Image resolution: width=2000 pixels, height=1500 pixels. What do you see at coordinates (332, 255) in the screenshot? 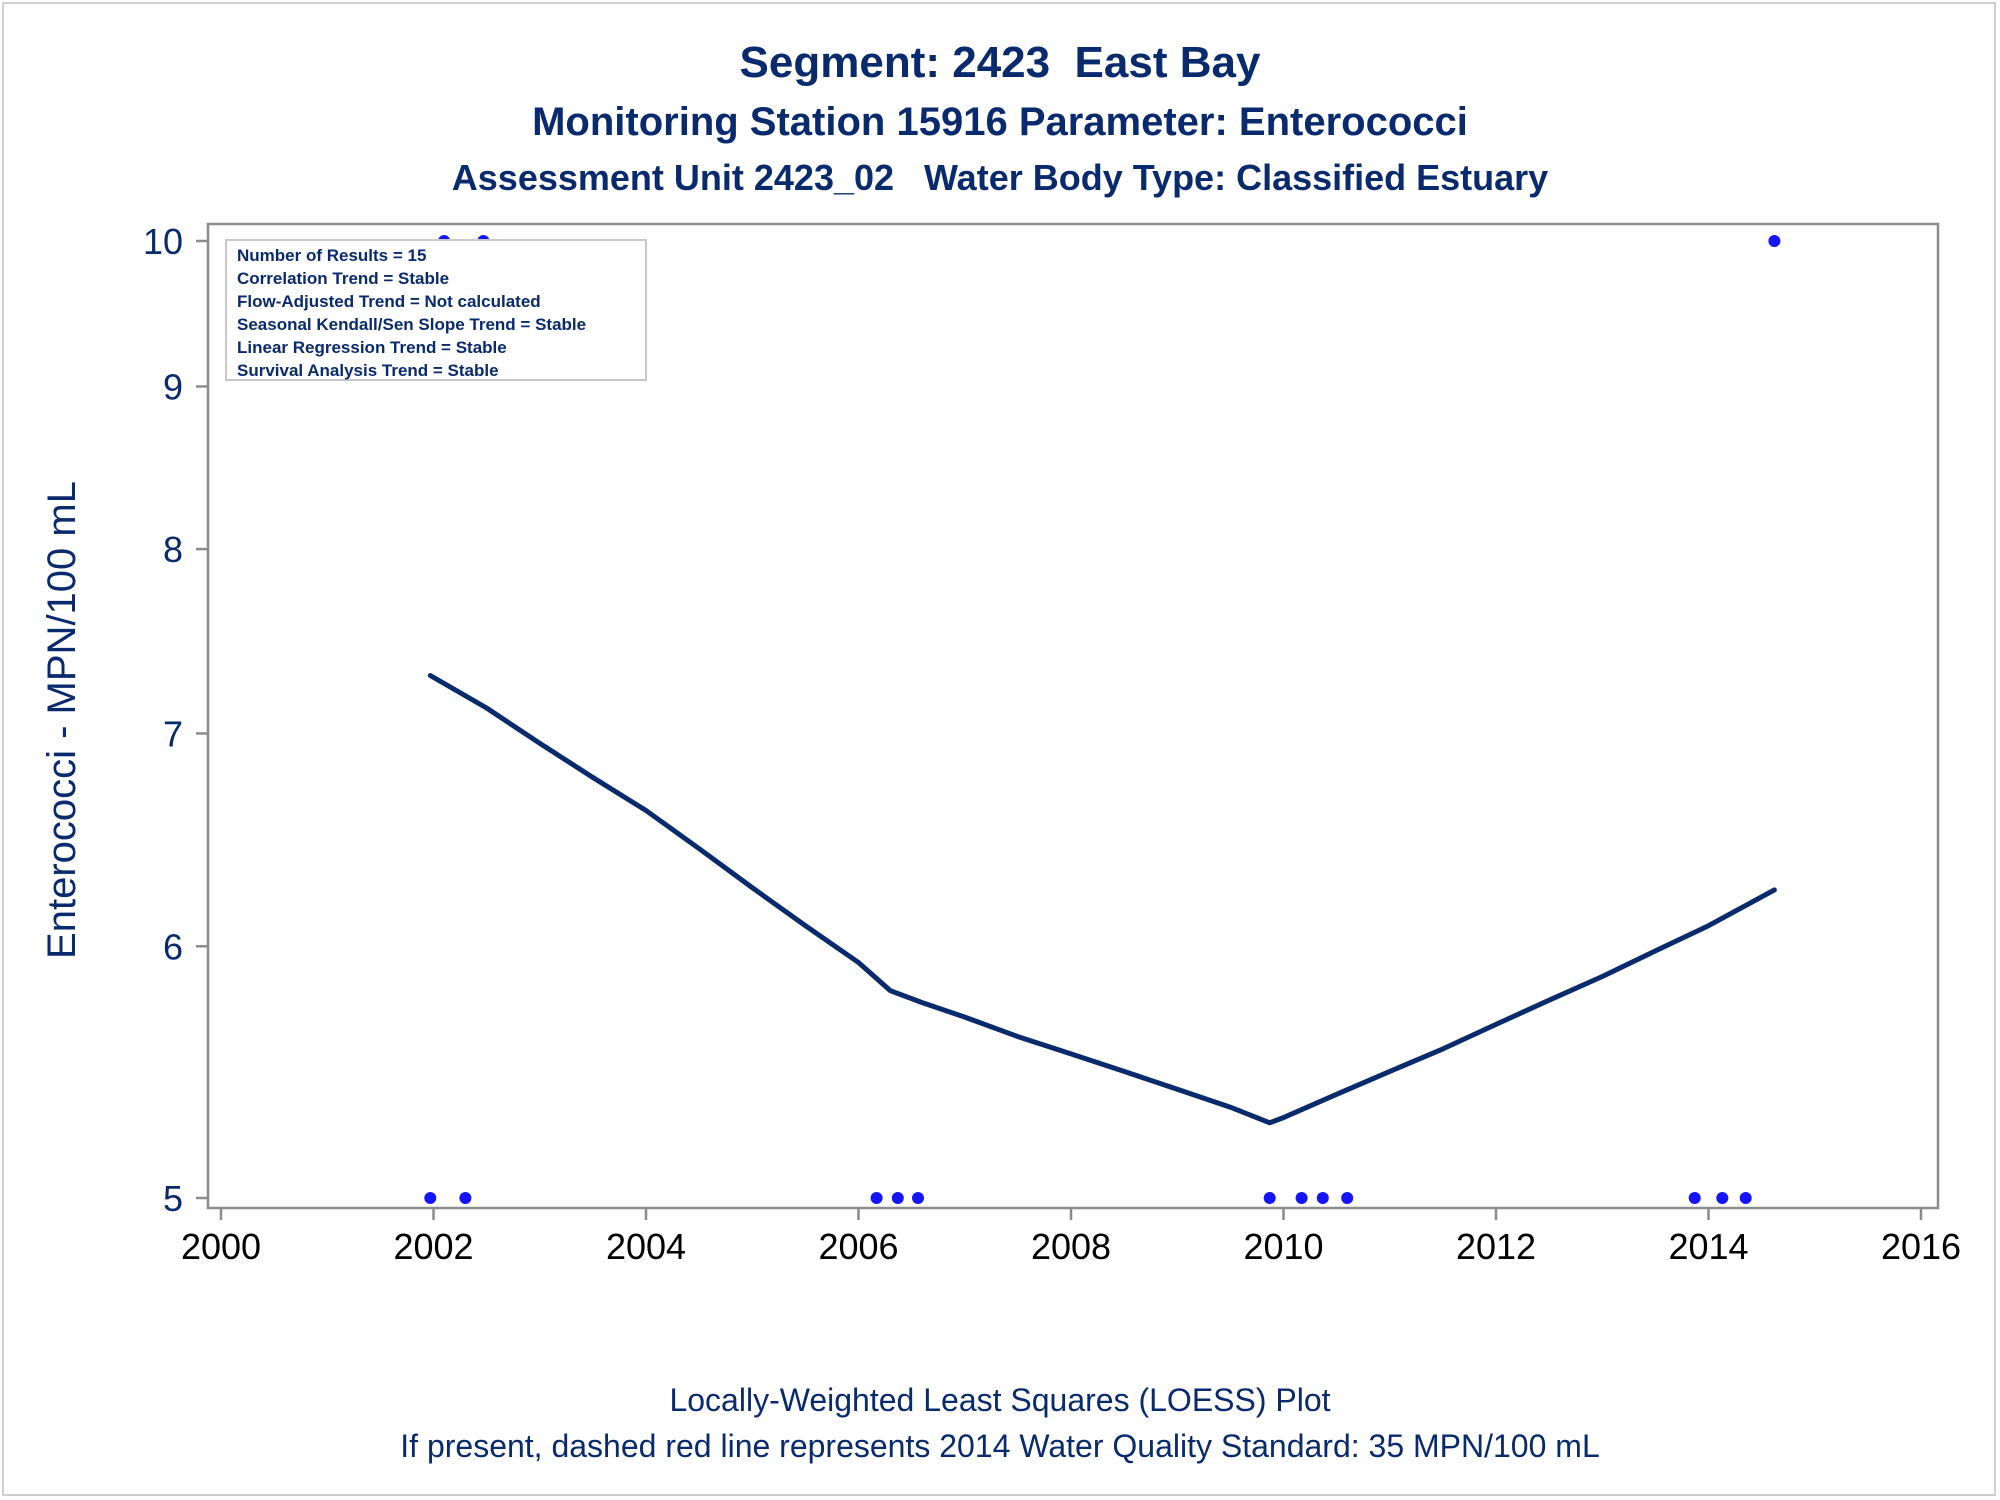
I see `stat-number-of-results: Number of Results = 15` at bounding box center [332, 255].